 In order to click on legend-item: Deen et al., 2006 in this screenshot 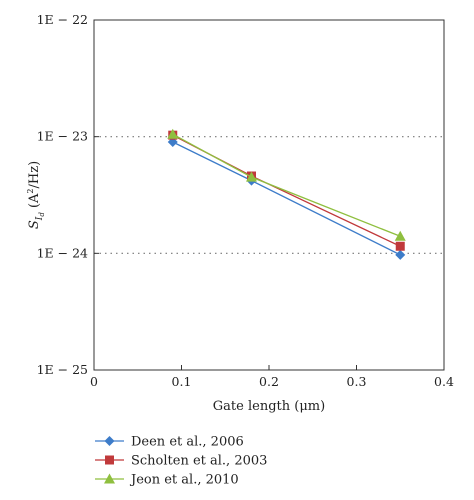, I will do `click(169, 442)`.